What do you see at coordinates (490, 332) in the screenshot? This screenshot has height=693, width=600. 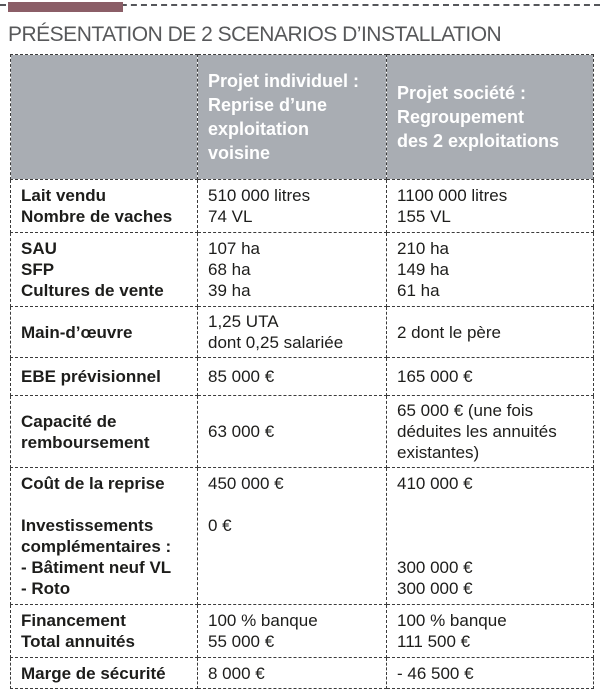 I see `cell-societe: 2 dont le père` at bounding box center [490, 332].